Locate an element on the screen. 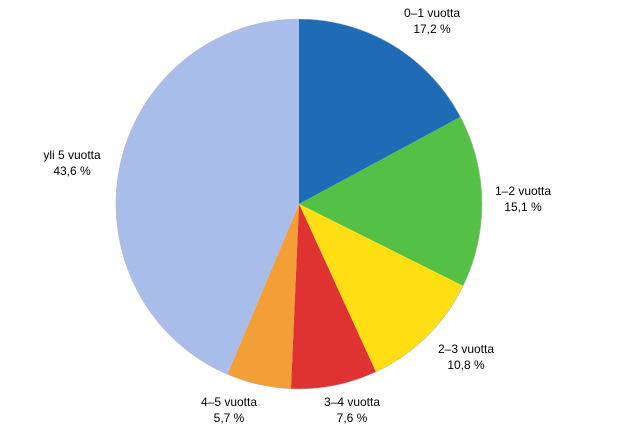 This screenshot has width=619, height=442. slice-value-label-2: 15,1 % is located at coordinates (523, 207).